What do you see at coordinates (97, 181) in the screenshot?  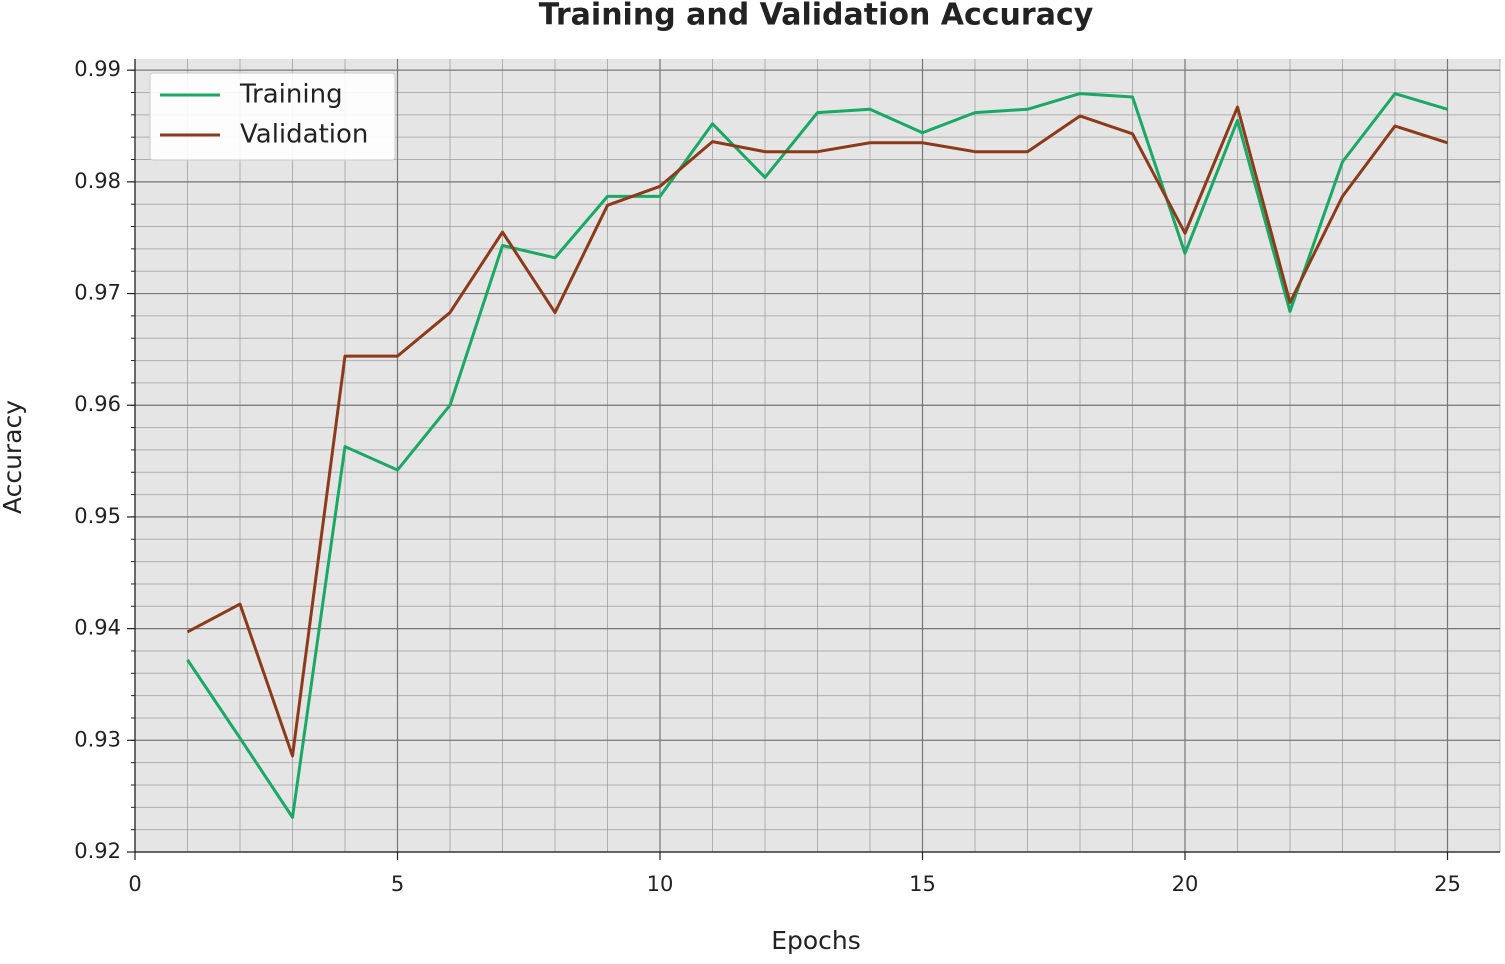 I see `y-tick-label: 0.98` at bounding box center [97, 181].